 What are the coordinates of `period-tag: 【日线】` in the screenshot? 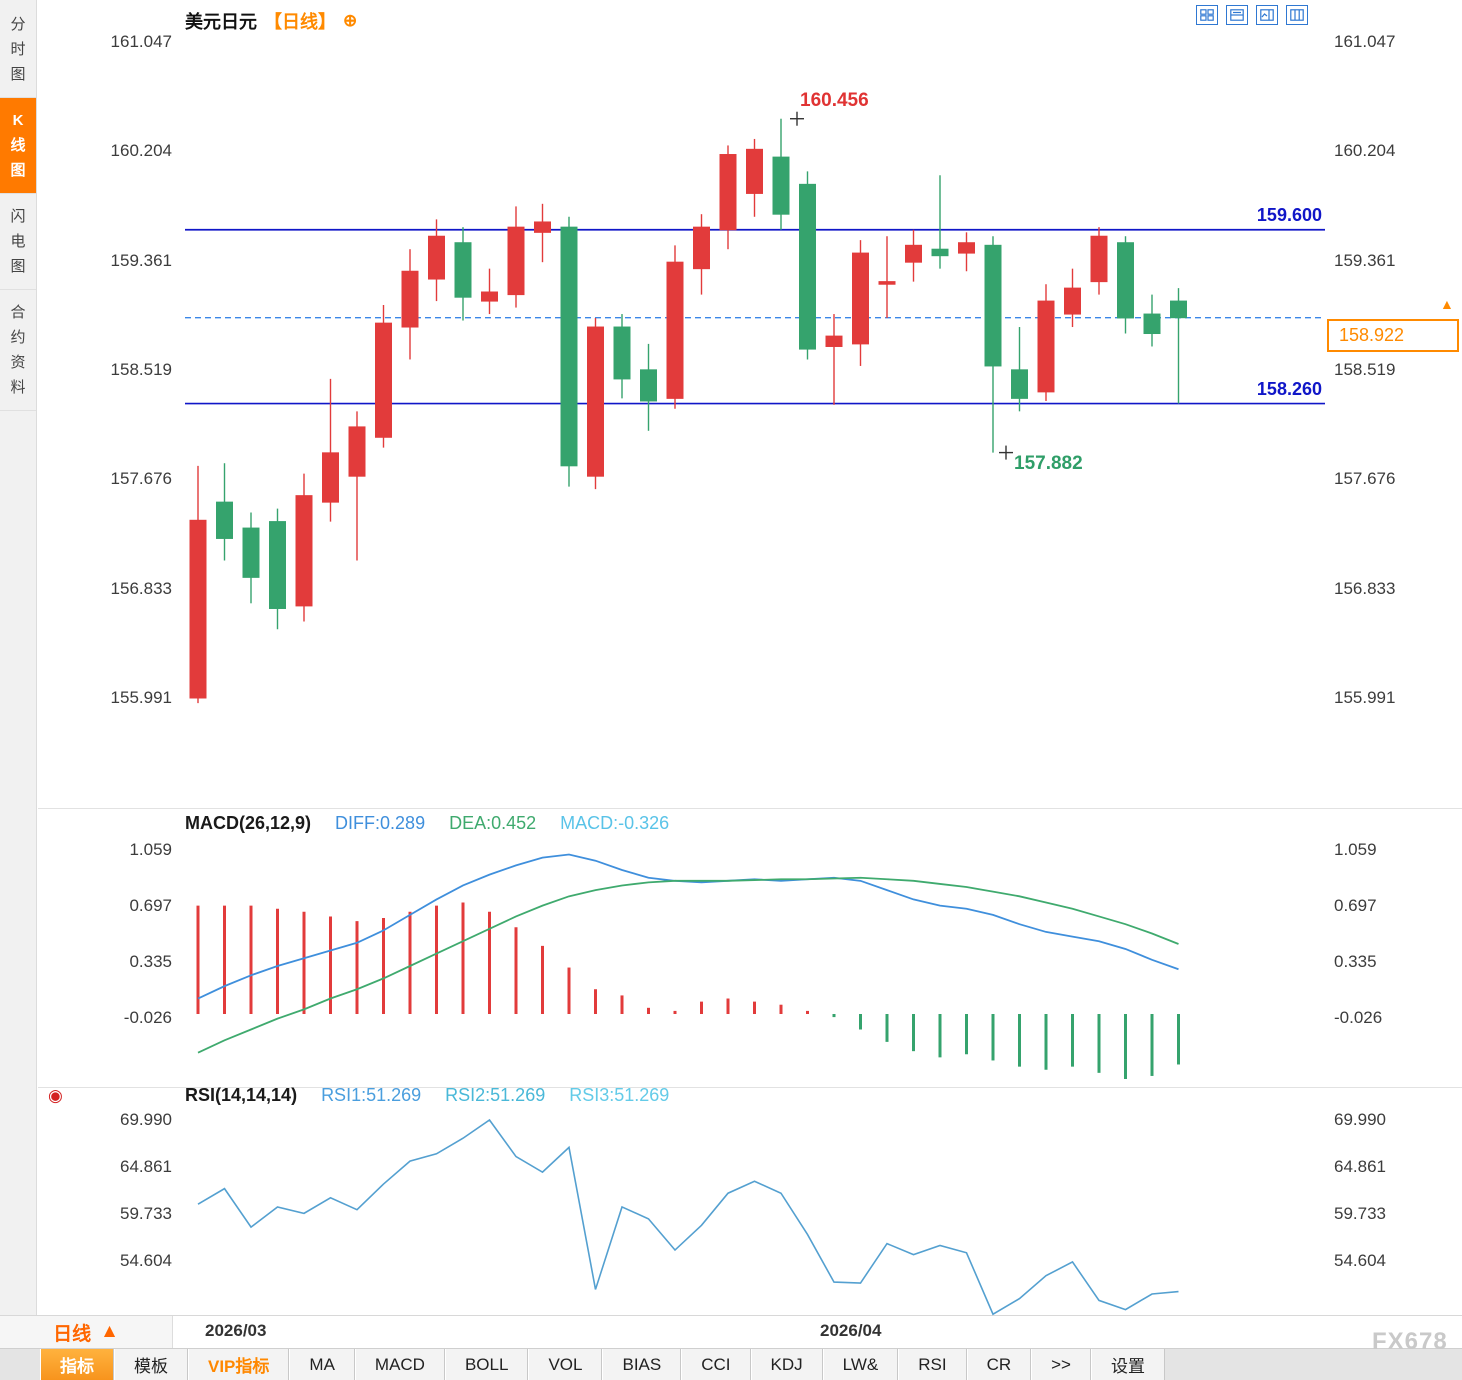 It's located at (300, 22).